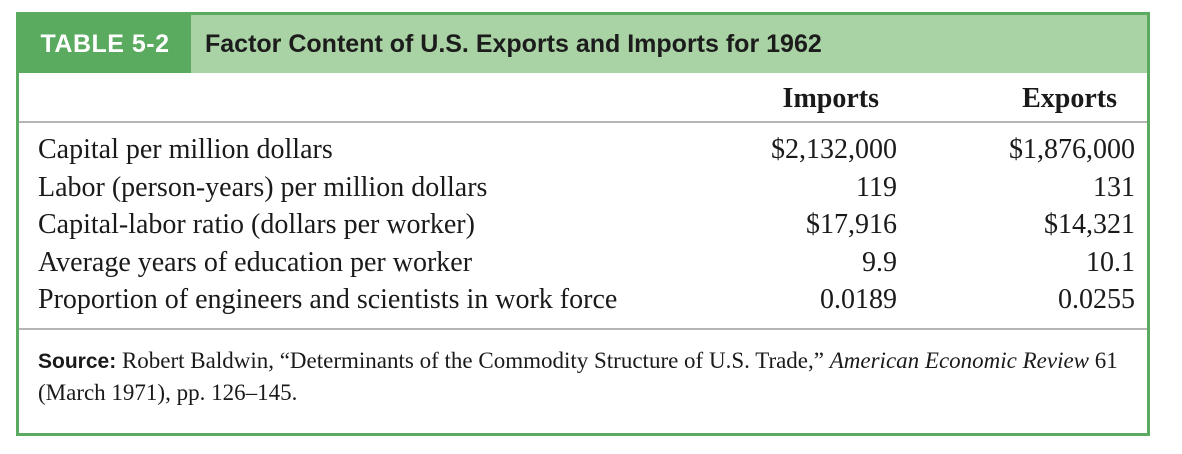  I want to click on column-header-exports: Exports, so click(1069, 98).